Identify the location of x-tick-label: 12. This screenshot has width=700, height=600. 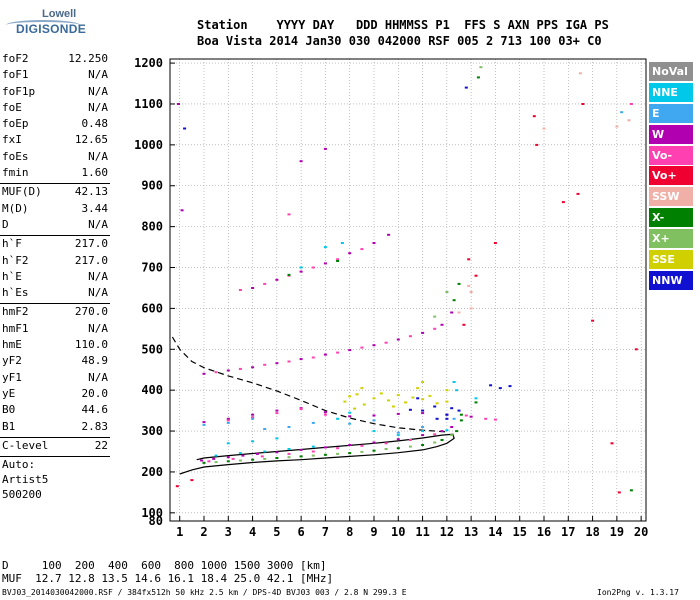
(447, 532).